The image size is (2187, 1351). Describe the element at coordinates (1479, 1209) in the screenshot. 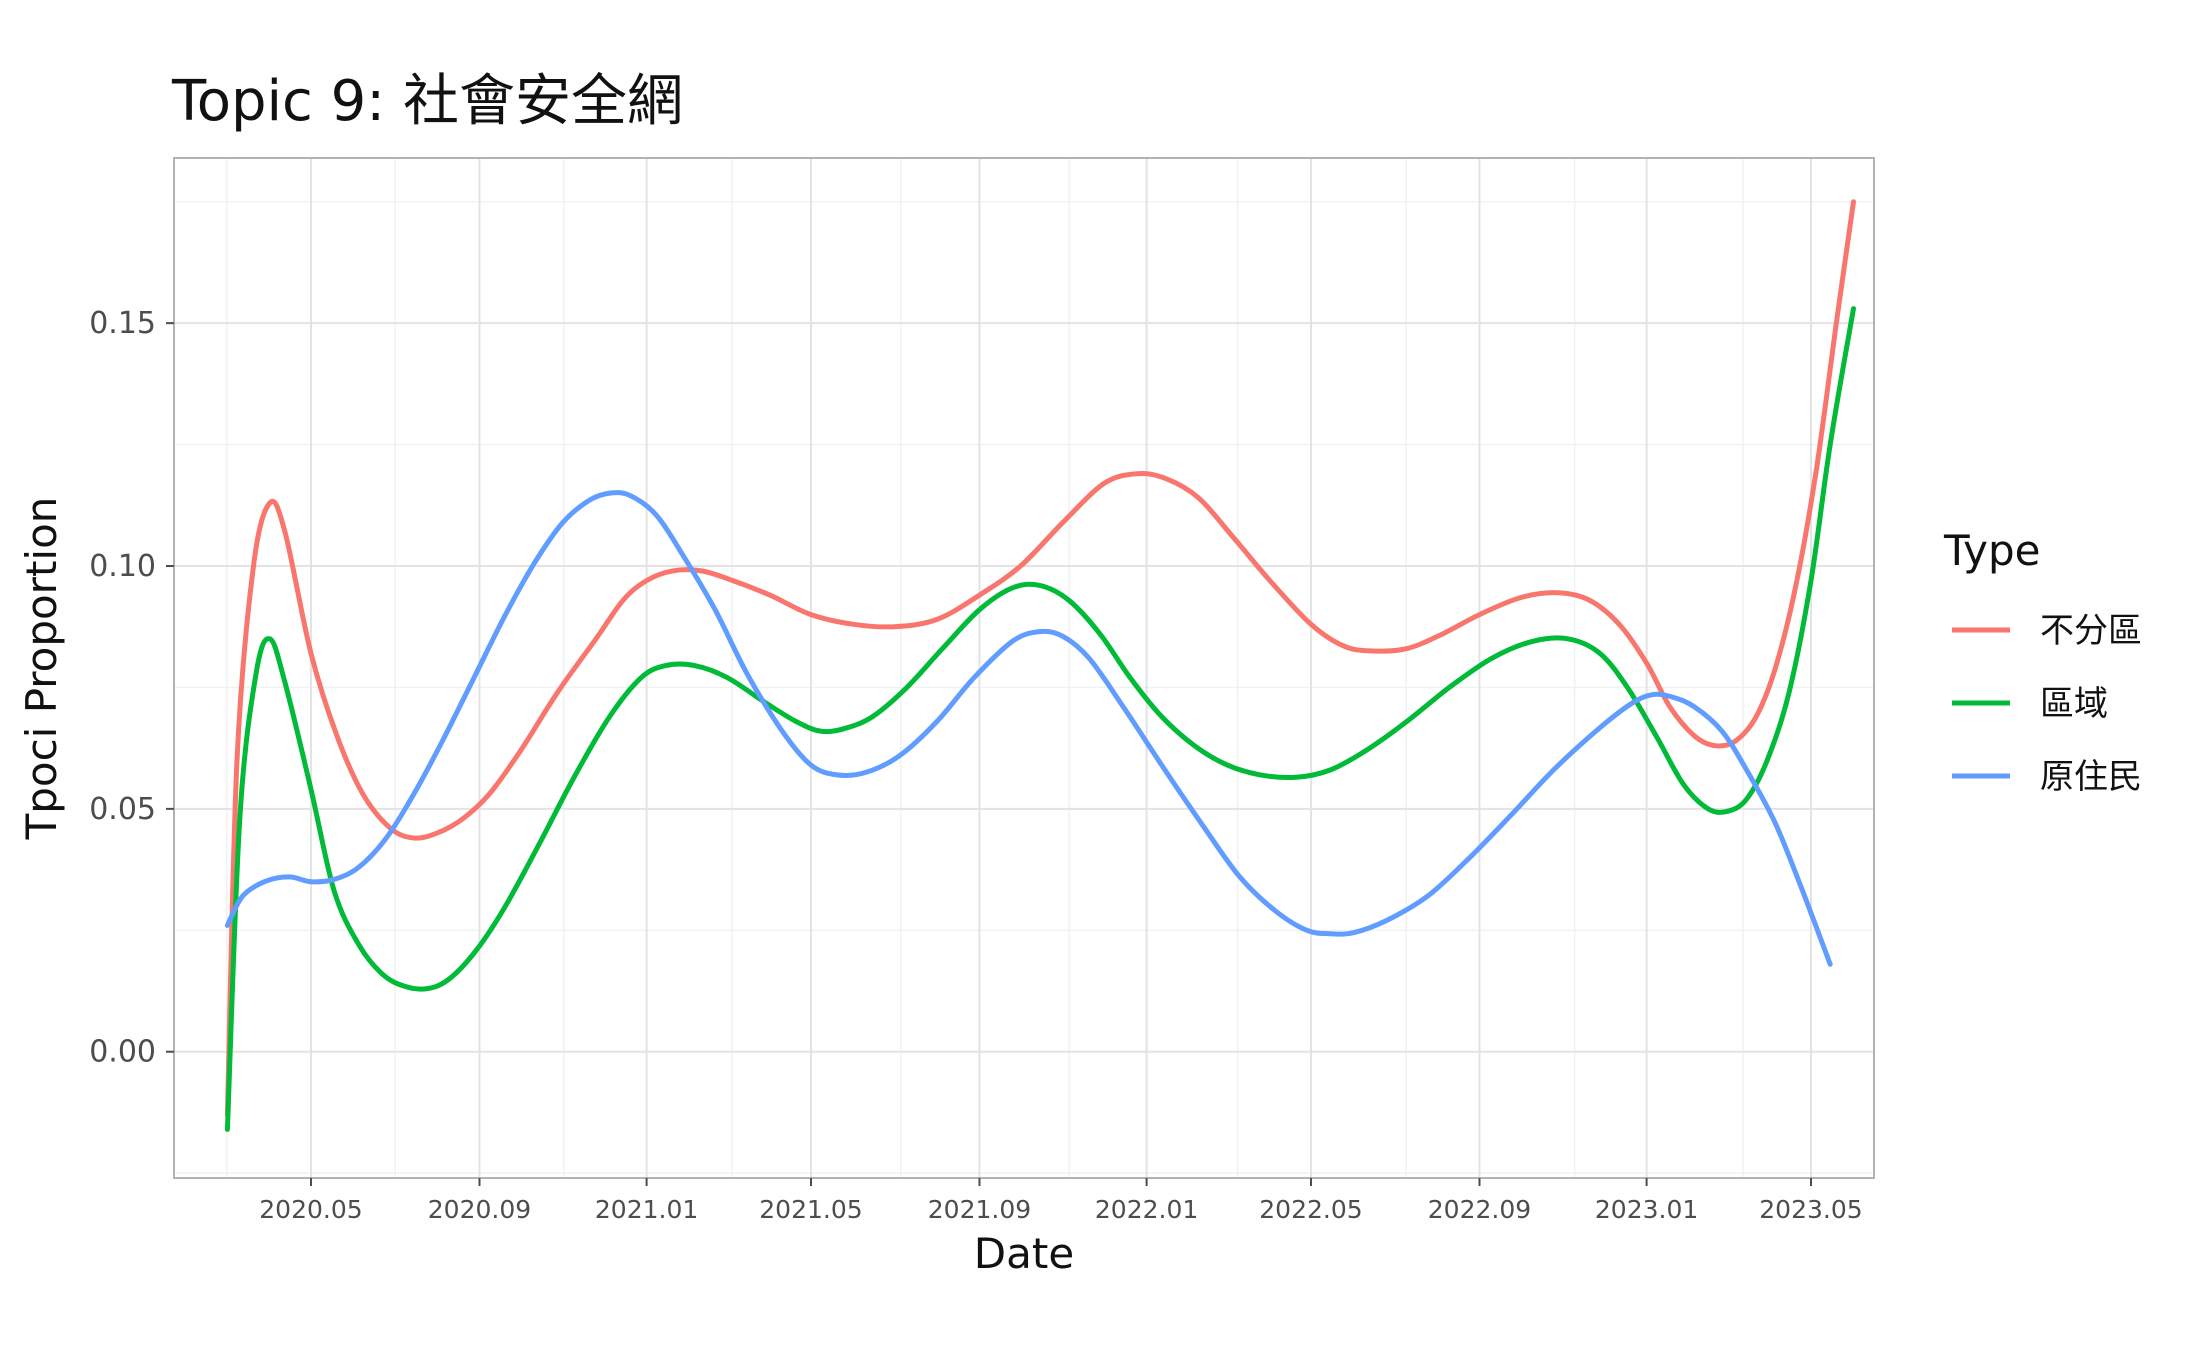

I see `x-tick-label: 2022.09` at that location.